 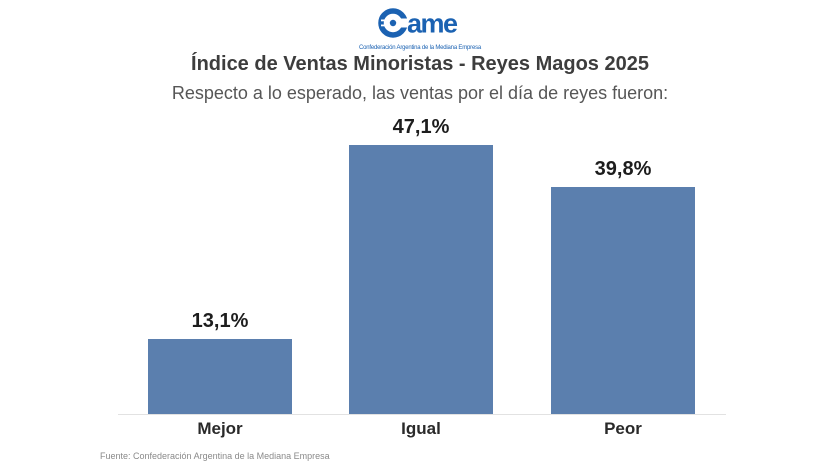 What do you see at coordinates (421, 428) in the screenshot?
I see `bar-label-igual: Igual` at bounding box center [421, 428].